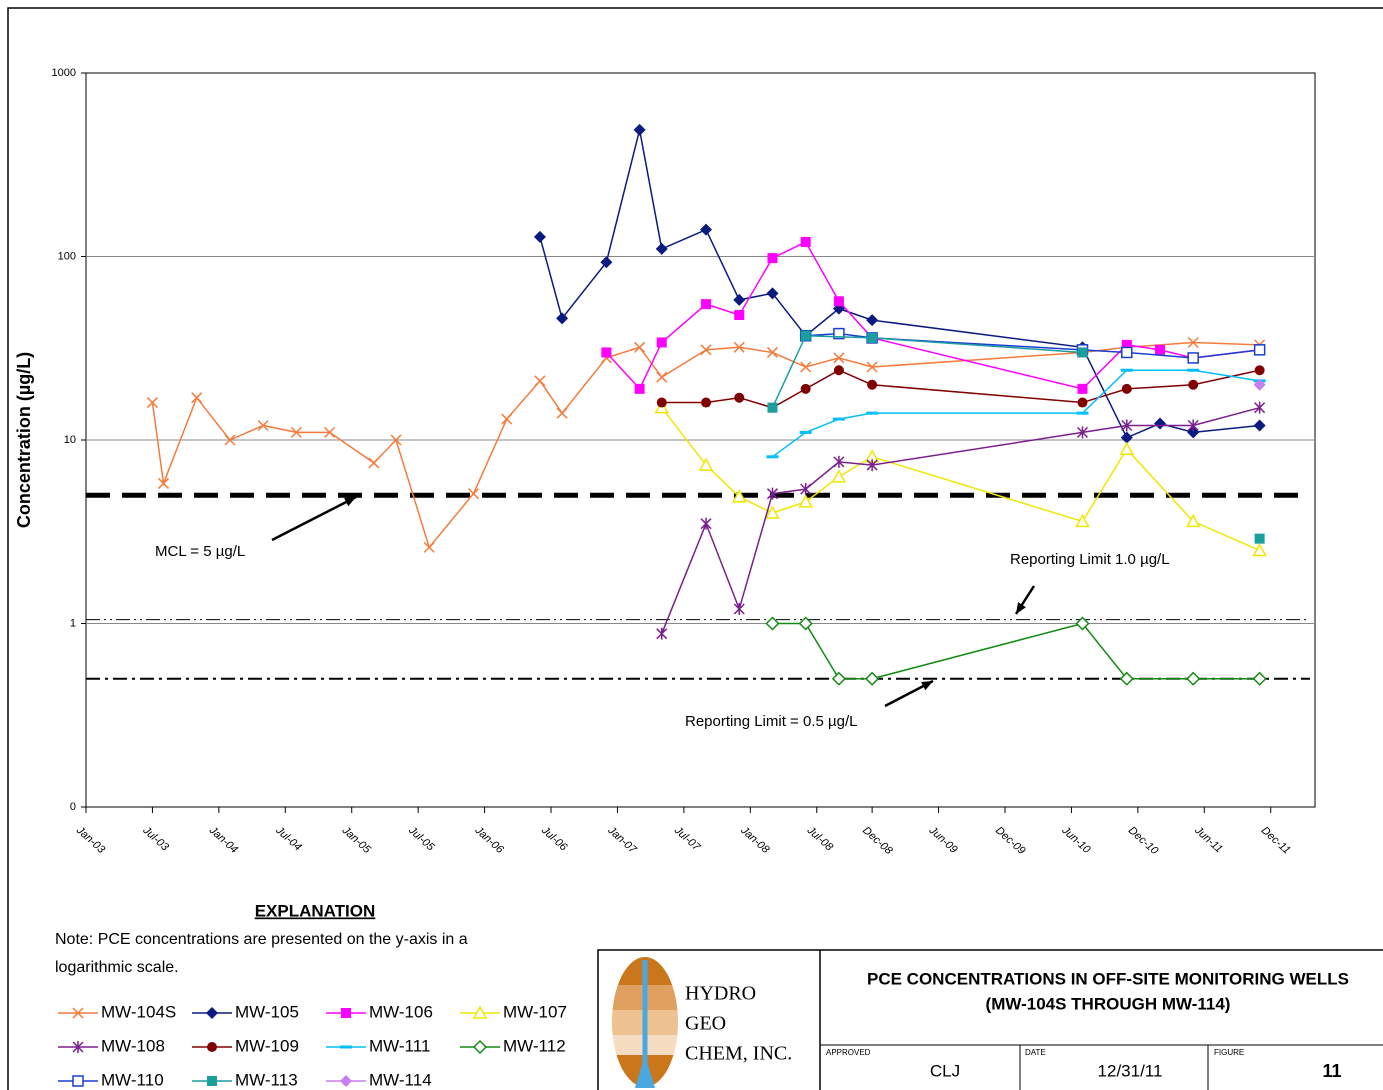 This screenshot has width=1383, height=1090. Describe the element at coordinates (820, 839) in the screenshot. I see `x-tick-label: Jul-08` at that location.